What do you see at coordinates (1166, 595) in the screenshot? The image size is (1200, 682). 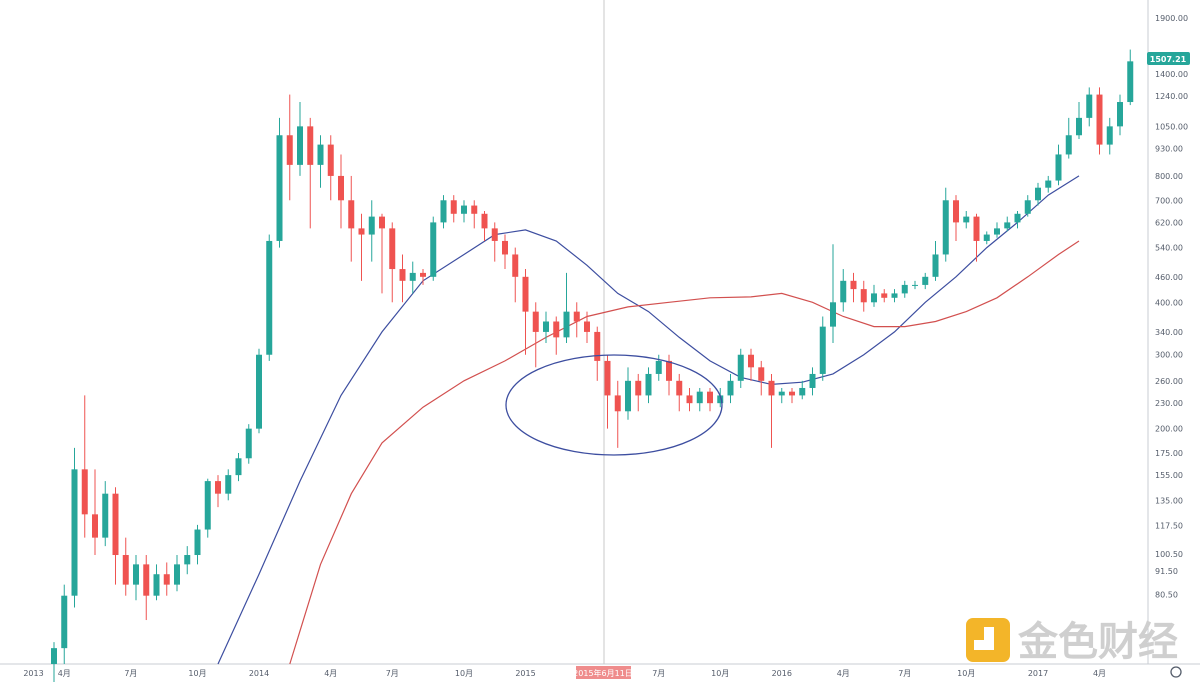 I see `price-tick-label: 80.50` at bounding box center [1166, 595].